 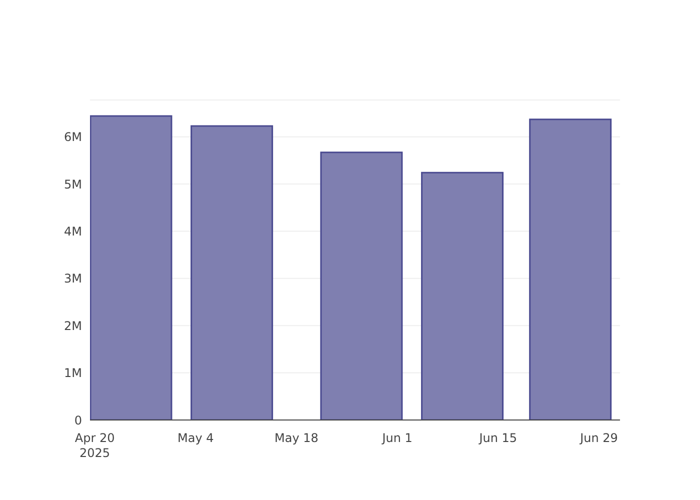 What do you see at coordinates (296, 438) in the screenshot?
I see `x-tick-label: May 18` at bounding box center [296, 438].